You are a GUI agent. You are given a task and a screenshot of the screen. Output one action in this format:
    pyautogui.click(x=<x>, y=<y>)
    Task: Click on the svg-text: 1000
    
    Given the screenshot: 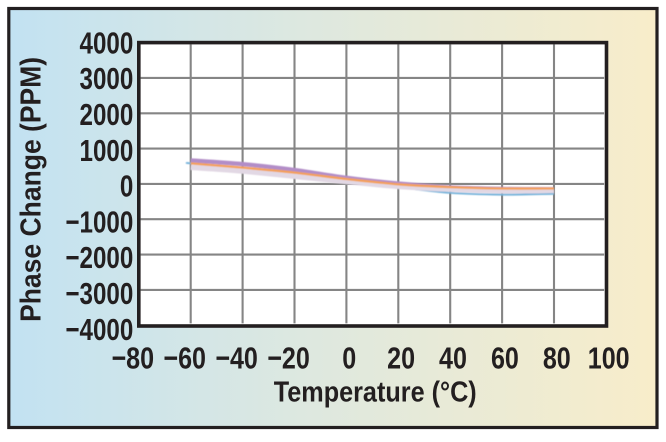 What is the action you would take?
    pyautogui.click(x=107, y=150)
    